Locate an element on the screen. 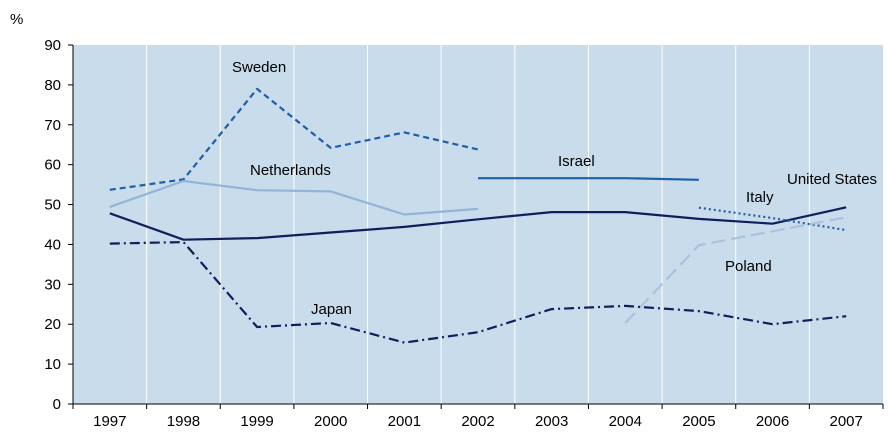  y-tick-label: 60 is located at coordinates (52, 165).